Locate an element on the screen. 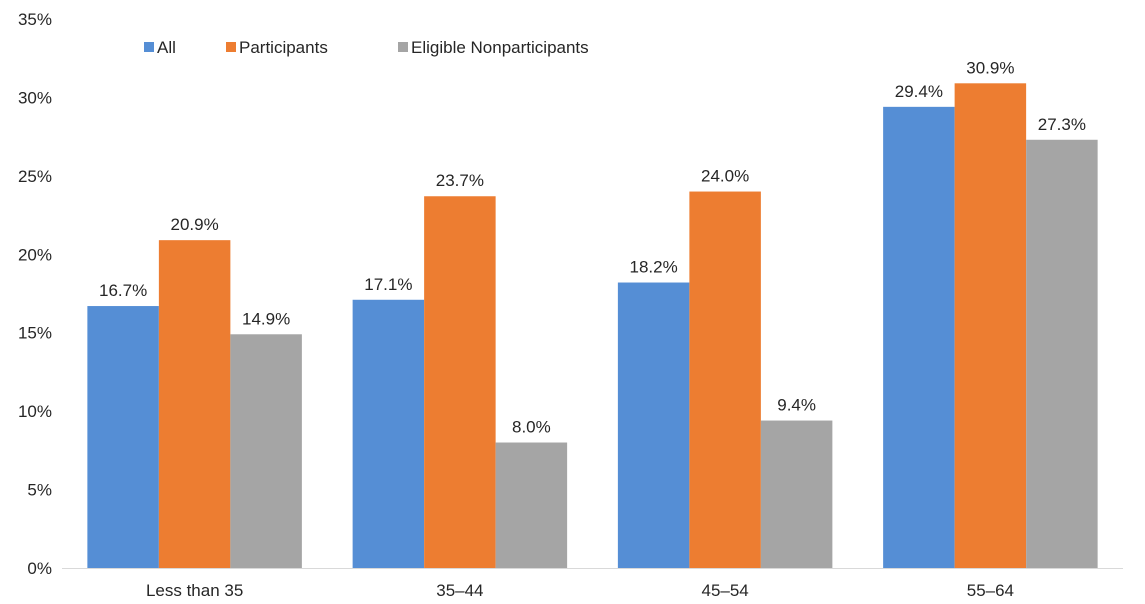  data-label: 8.0% is located at coordinates (531, 427).